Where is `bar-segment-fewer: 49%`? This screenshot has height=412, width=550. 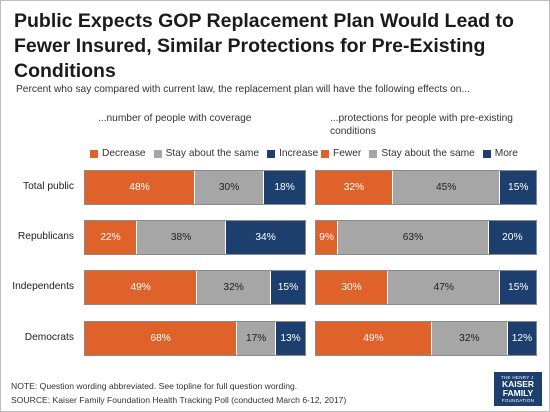 bar-segment-fewer: 49% is located at coordinates (373, 338).